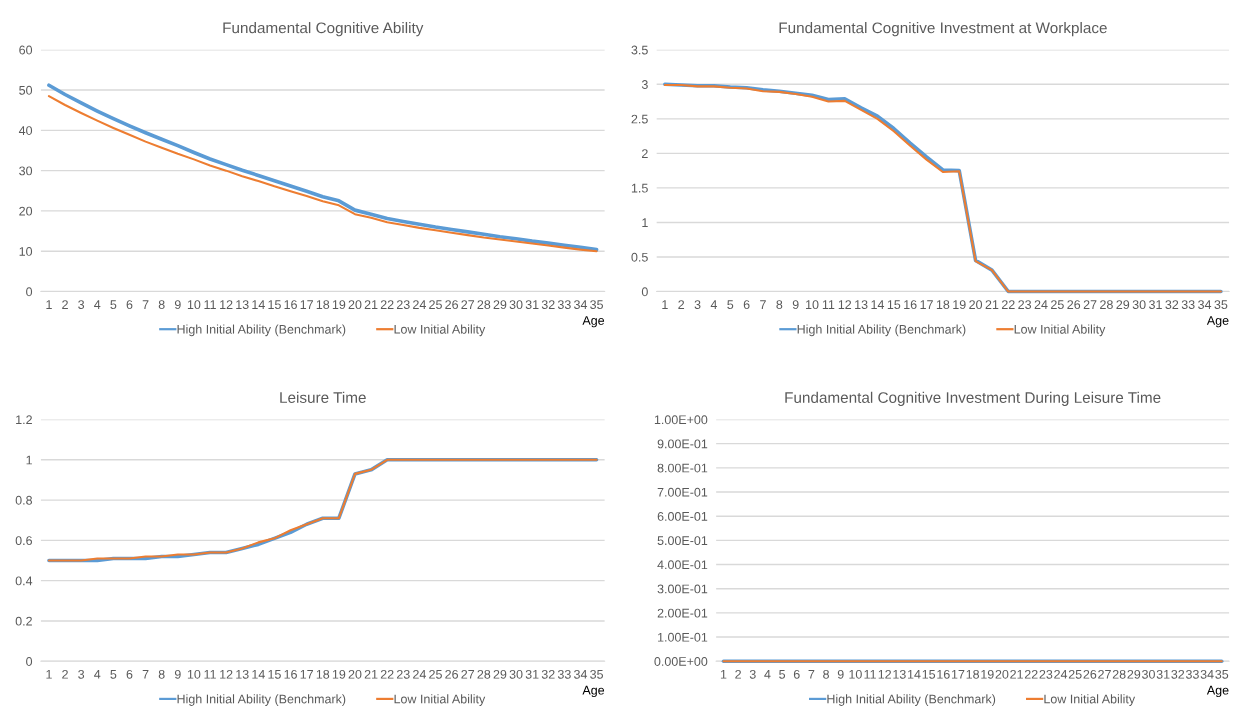  What do you see at coordinates (435, 674) in the screenshot?
I see `x-tick-label: 25` at bounding box center [435, 674].